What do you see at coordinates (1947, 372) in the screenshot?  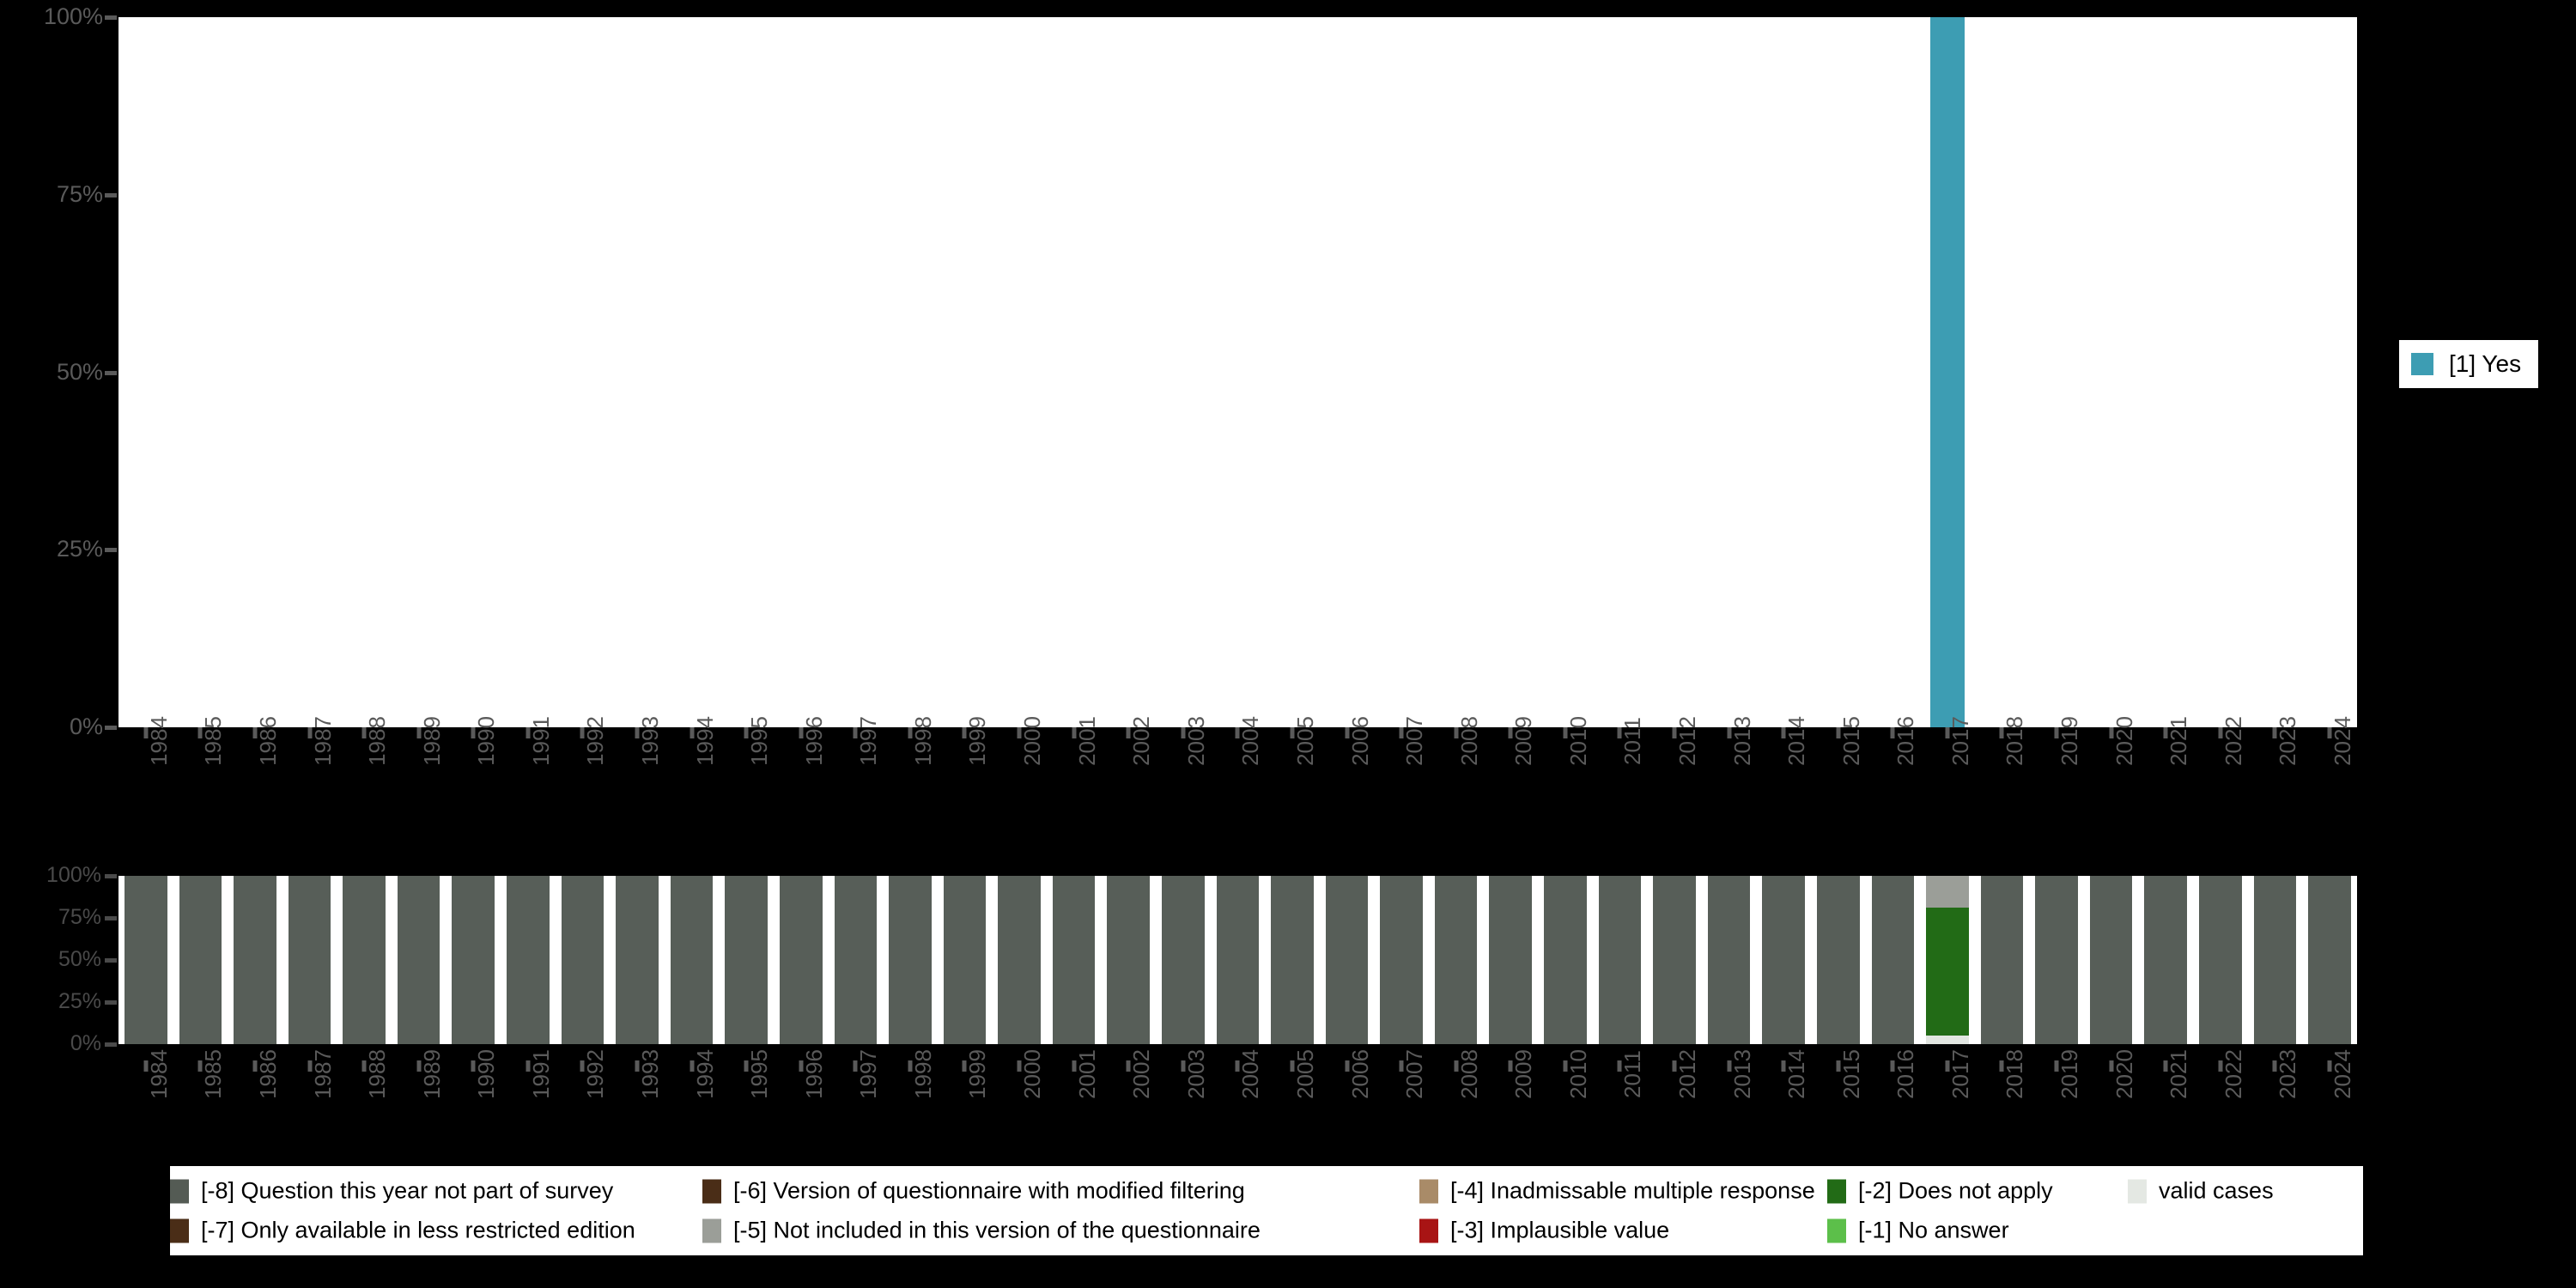 I see `main-chart-bar` at bounding box center [1947, 372].